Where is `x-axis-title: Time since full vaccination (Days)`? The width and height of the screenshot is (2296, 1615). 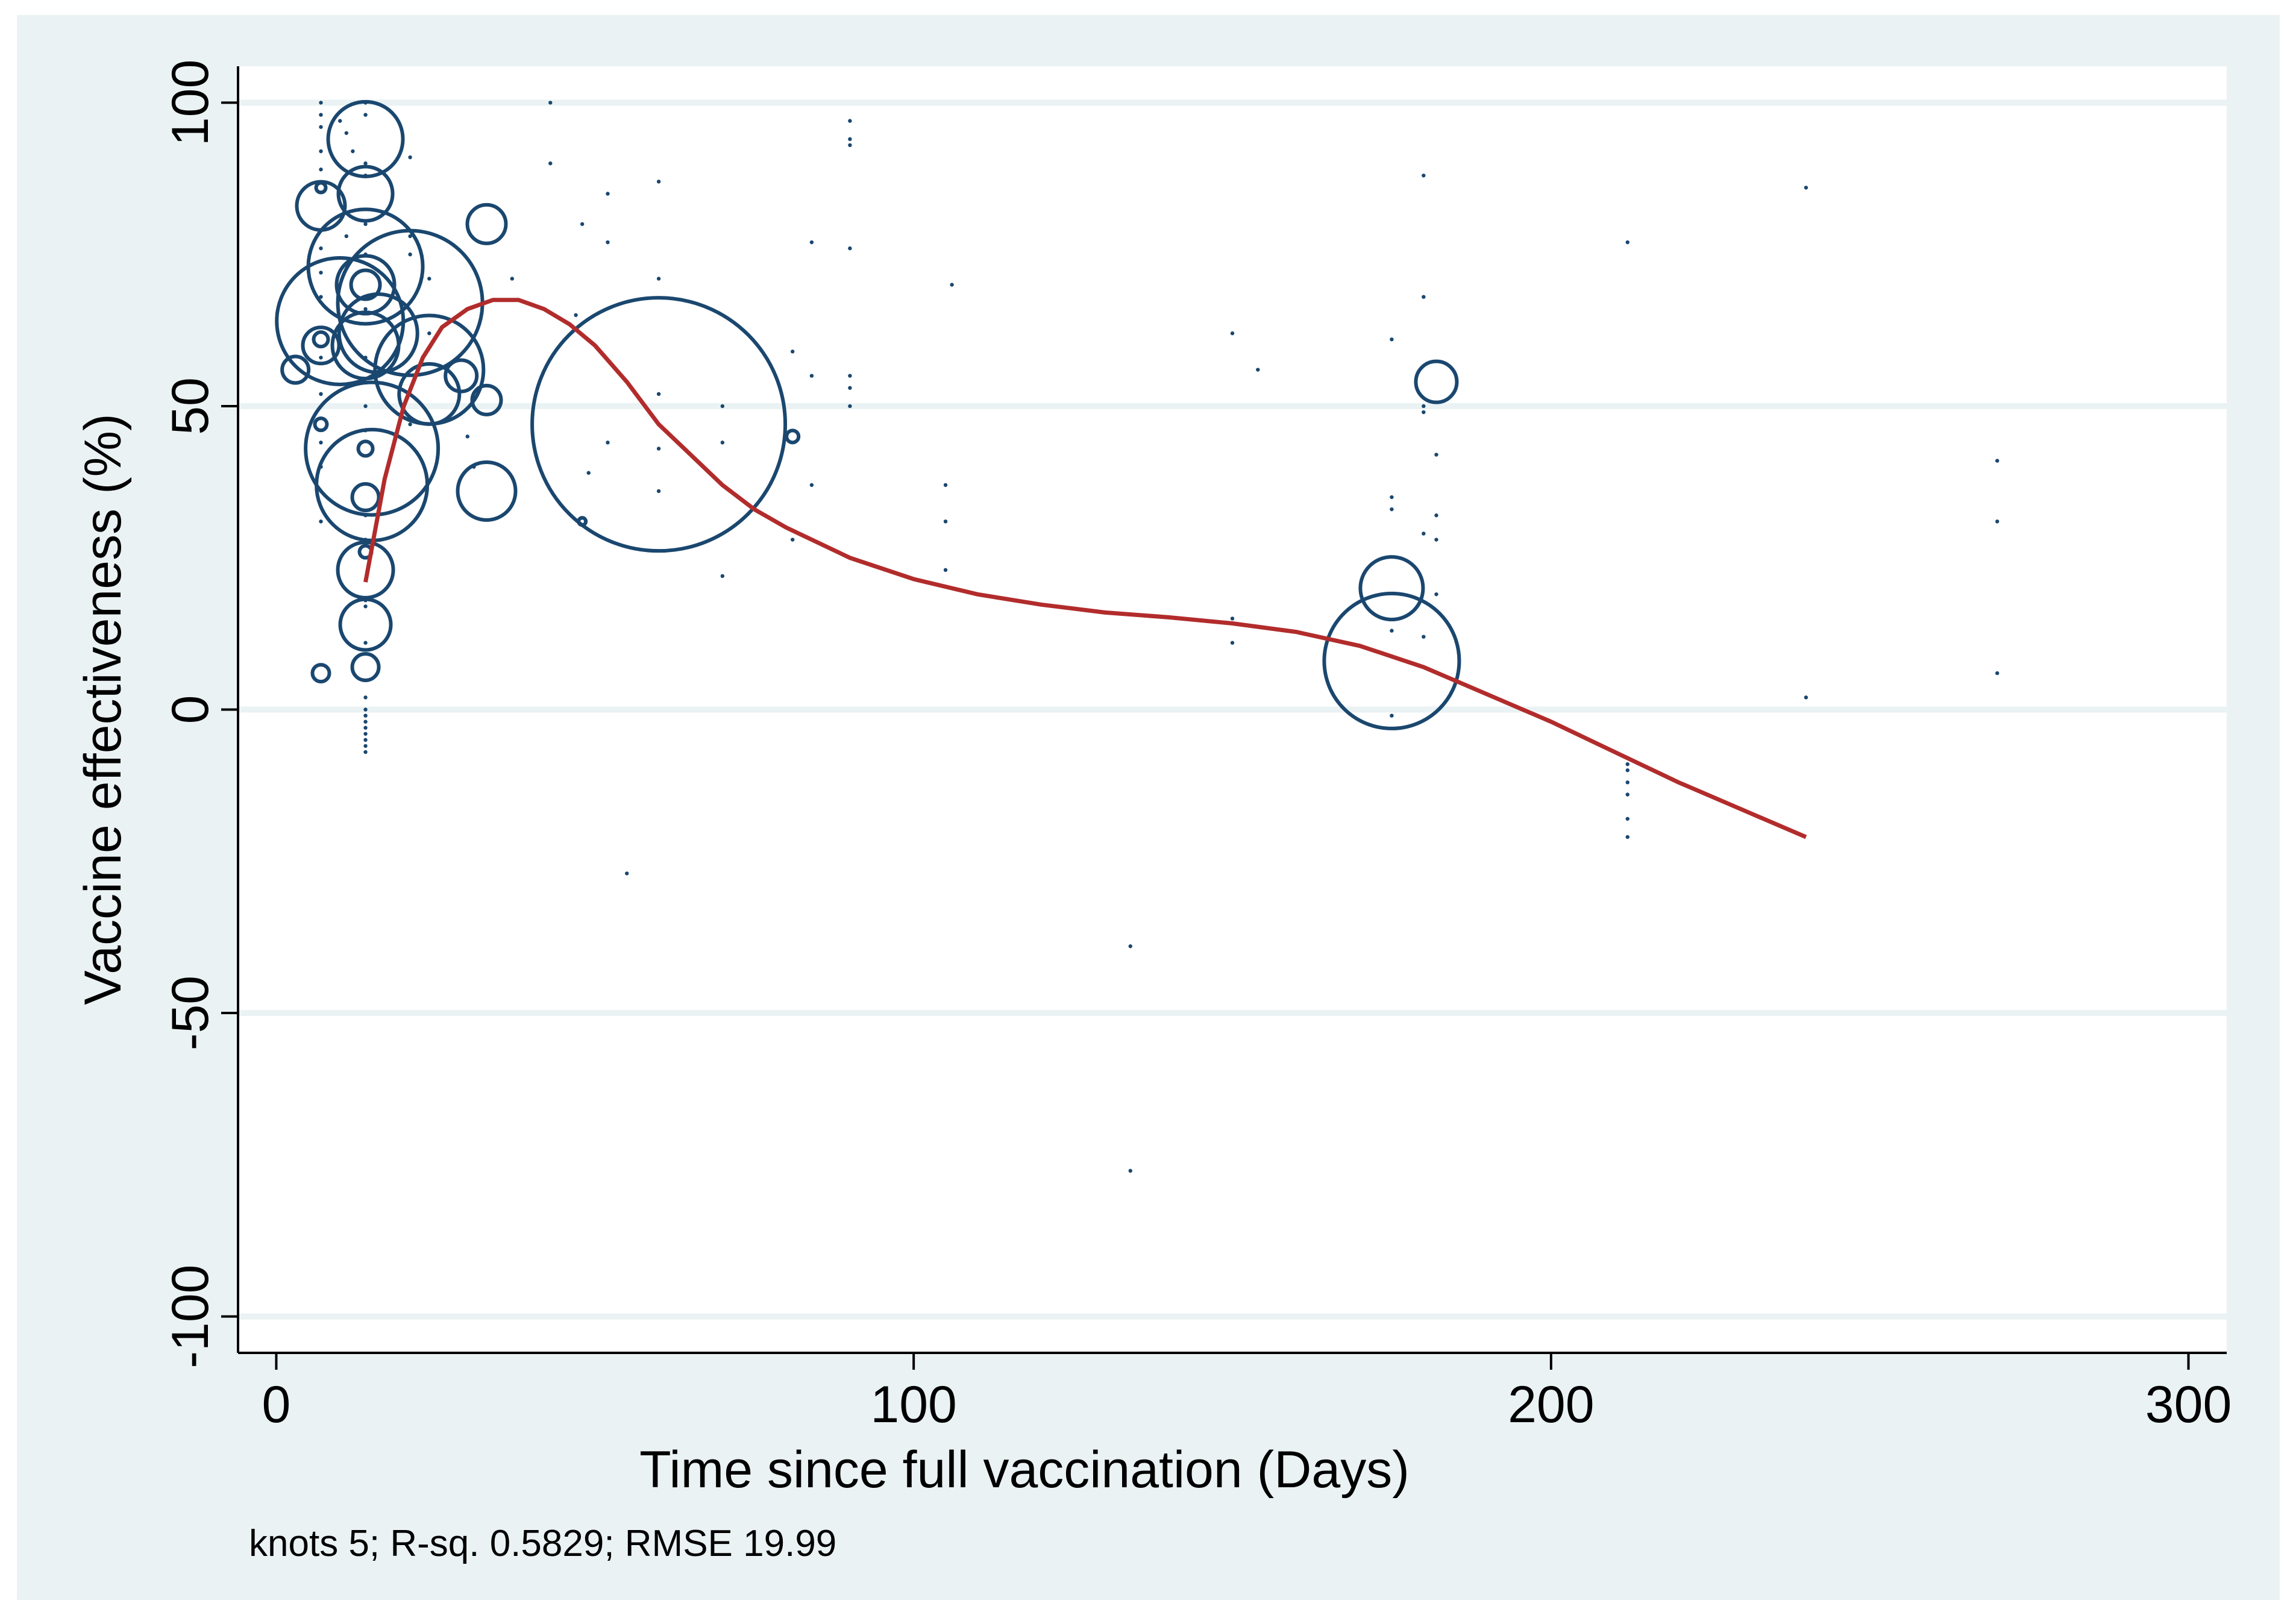 x-axis-title: Time since full vaccination (Days) is located at coordinates (1024, 1470).